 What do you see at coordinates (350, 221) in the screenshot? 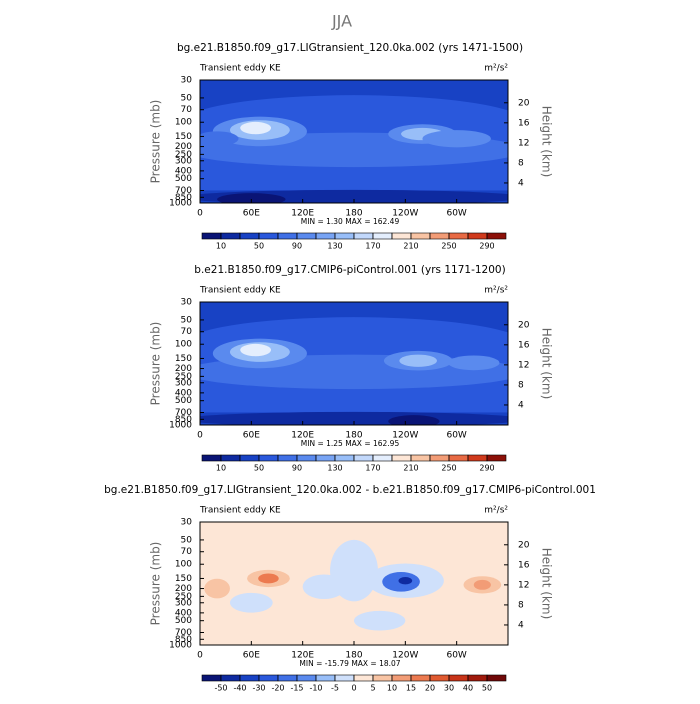
I see `stats: MIN = 1.30 MAX = 162.49` at bounding box center [350, 221].